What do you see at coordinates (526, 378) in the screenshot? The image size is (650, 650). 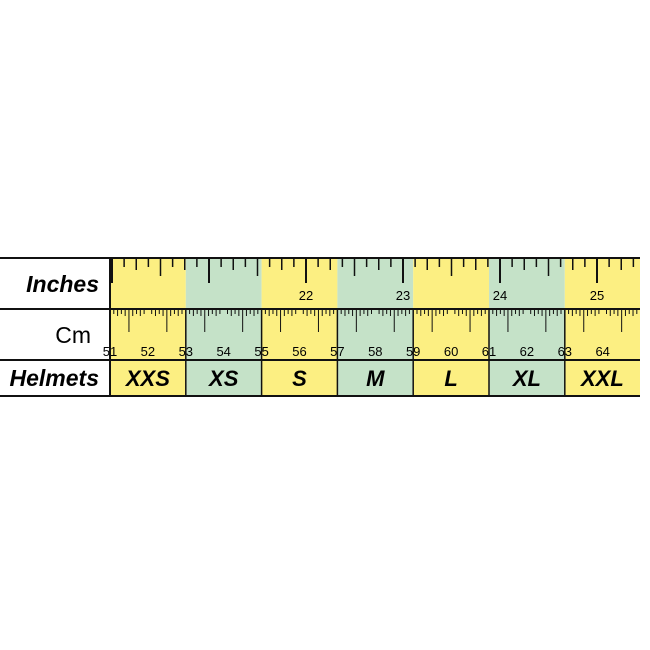 I see `size-label-xl: XL` at bounding box center [526, 378].